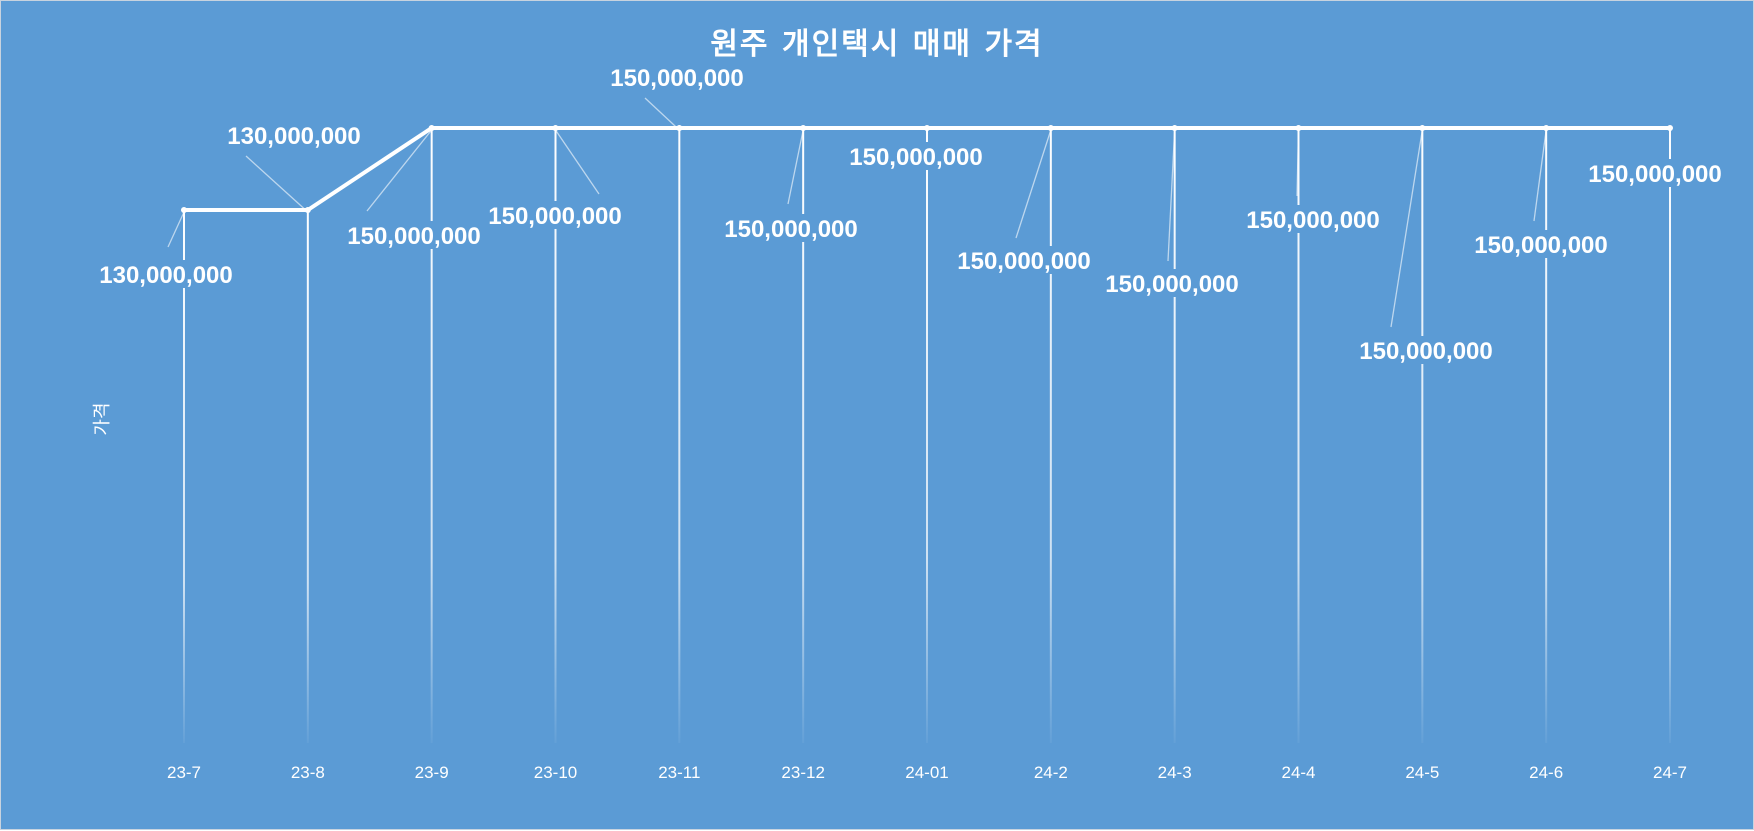 This screenshot has height=831, width=1754. Describe the element at coordinates (876, 44) in the screenshot. I see `chart-title: 원주 개인택시 매매 가격` at that location.